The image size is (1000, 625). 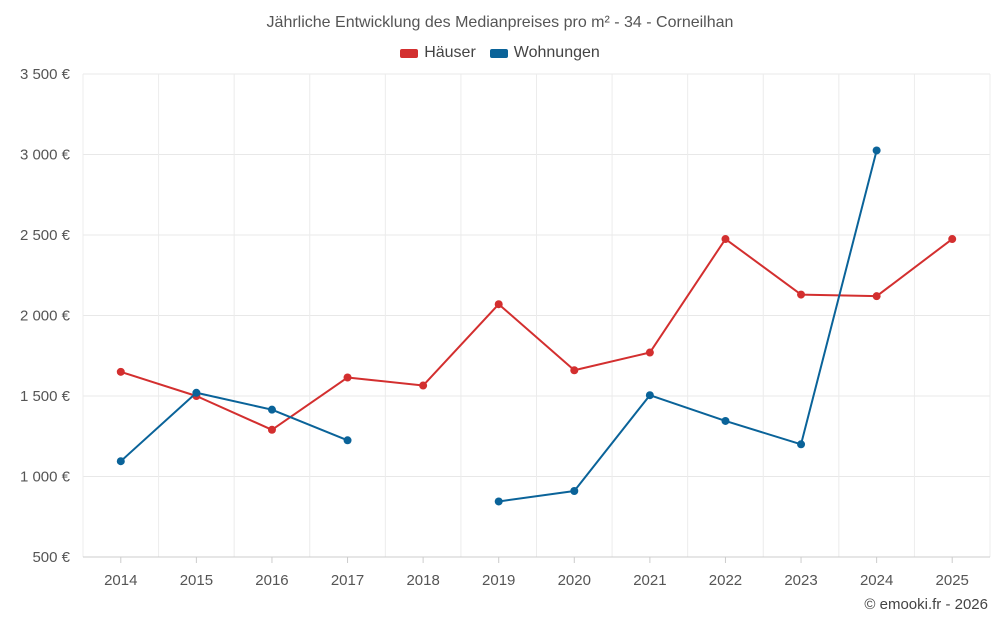 What do you see at coordinates (409, 53) in the screenshot?
I see `legend-swatch-haeuser` at bounding box center [409, 53].